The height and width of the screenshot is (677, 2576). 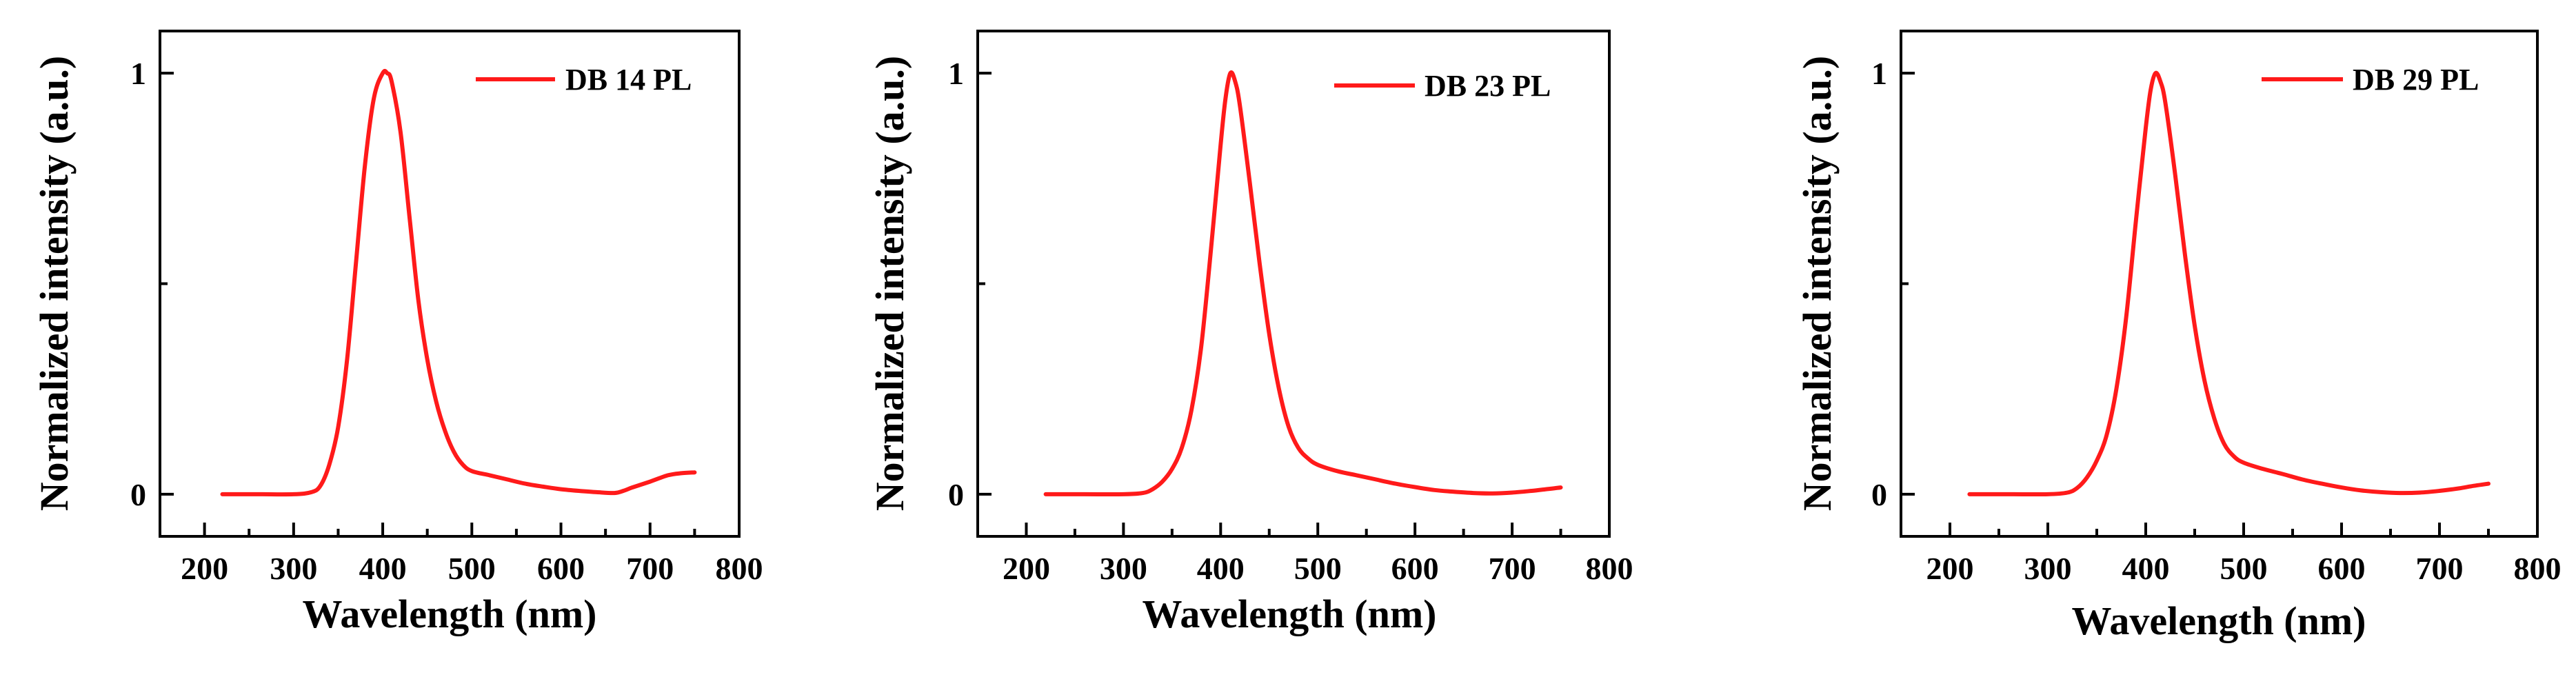 What do you see at coordinates (1303, 283) in the screenshot?
I see `series-line-db23` at bounding box center [1303, 283].